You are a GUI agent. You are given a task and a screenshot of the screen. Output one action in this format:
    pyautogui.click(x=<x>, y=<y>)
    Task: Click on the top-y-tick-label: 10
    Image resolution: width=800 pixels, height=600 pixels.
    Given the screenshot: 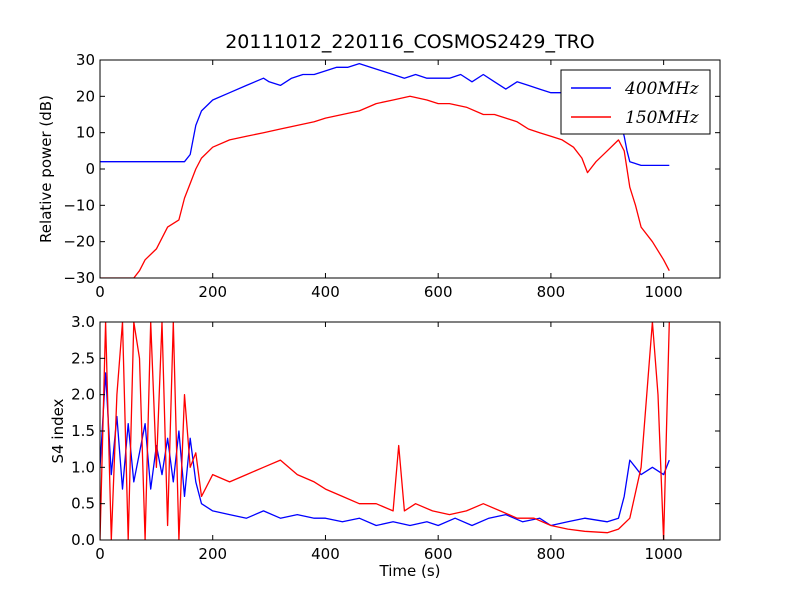 What is the action you would take?
    pyautogui.click(x=85, y=133)
    